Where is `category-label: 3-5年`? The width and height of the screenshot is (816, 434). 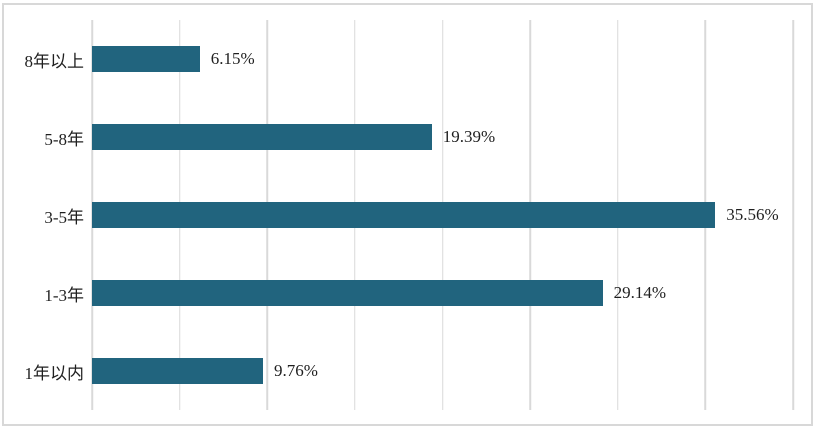
category-label: 3-5年 is located at coordinates (64, 217).